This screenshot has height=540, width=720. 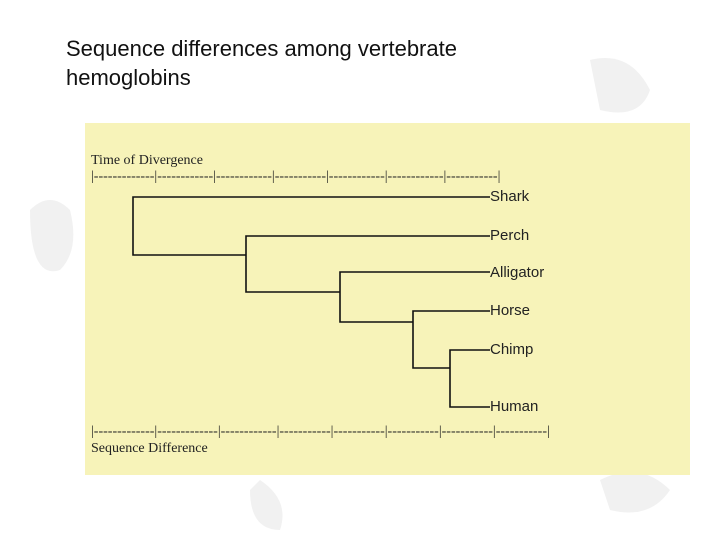 What do you see at coordinates (517, 272) in the screenshot?
I see `leaf-label: Alligator` at bounding box center [517, 272].